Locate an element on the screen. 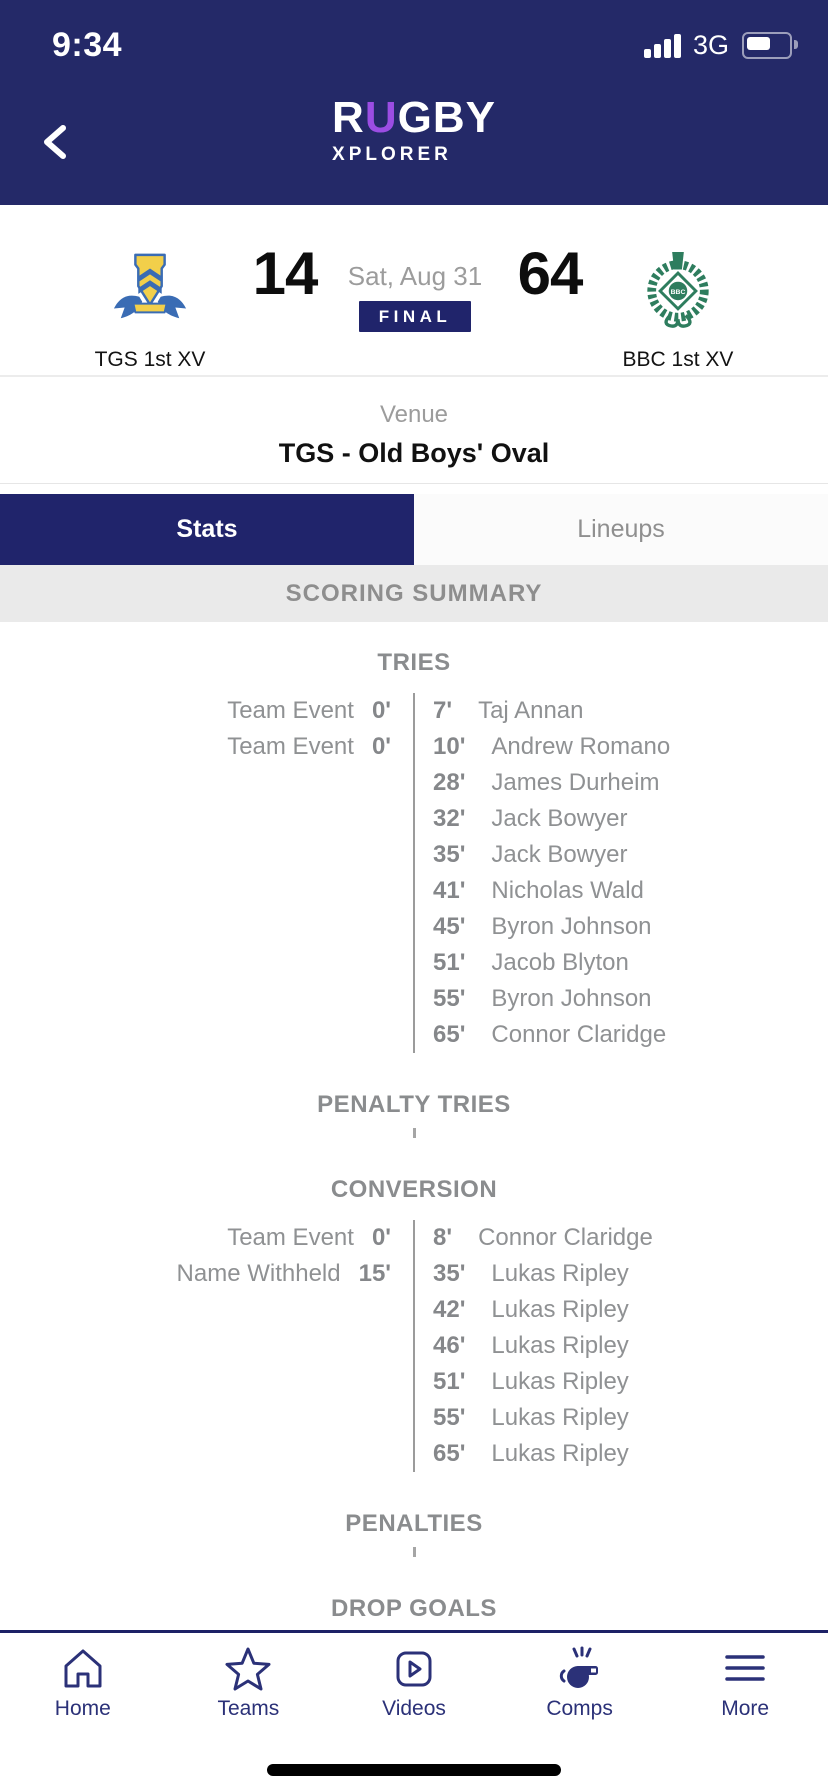 Image resolution: width=828 pixels, height=1792 pixels. venue-name: TGS - Old Boys' Oval is located at coordinates (414, 453).